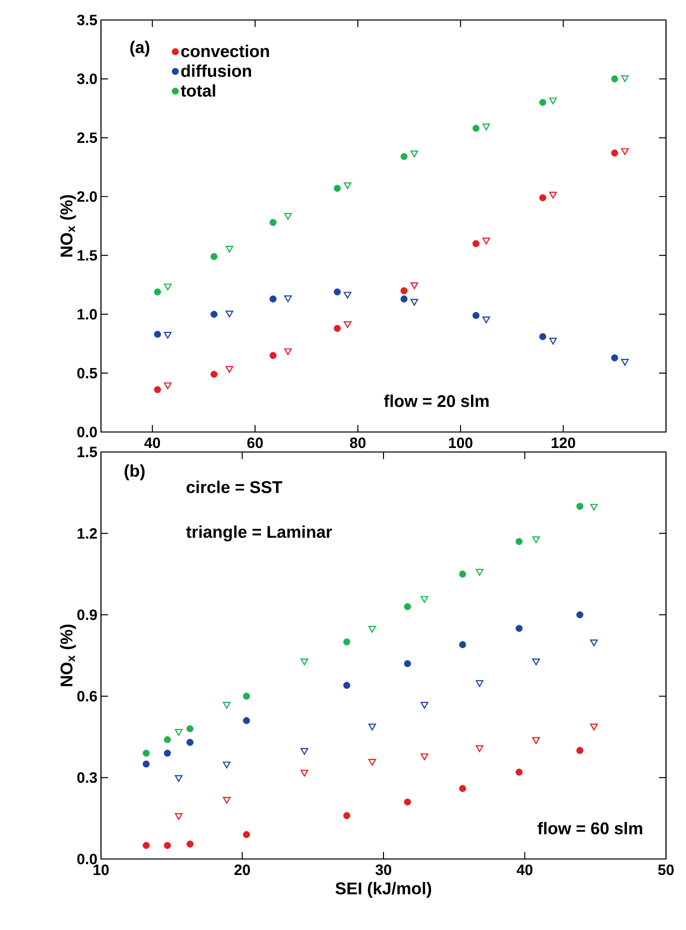 The image size is (686, 930). I want to click on x-tick-label: 80, so click(358, 443).